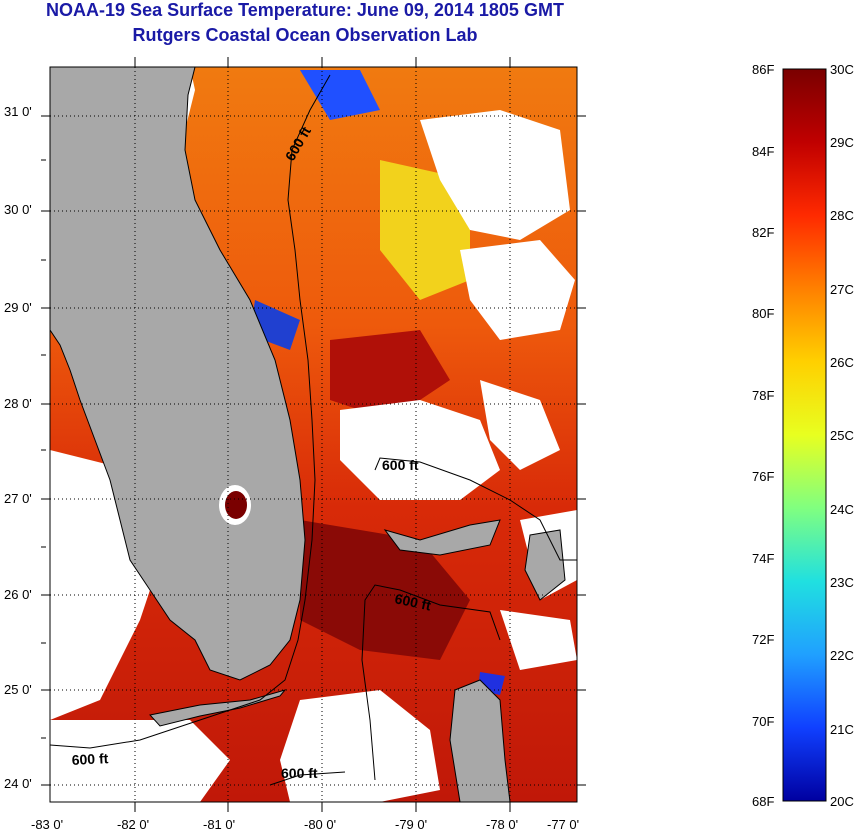 The height and width of the screenshot is (832, 864). I want to click on colorbar-f-label: 84F, so click(763, 151).